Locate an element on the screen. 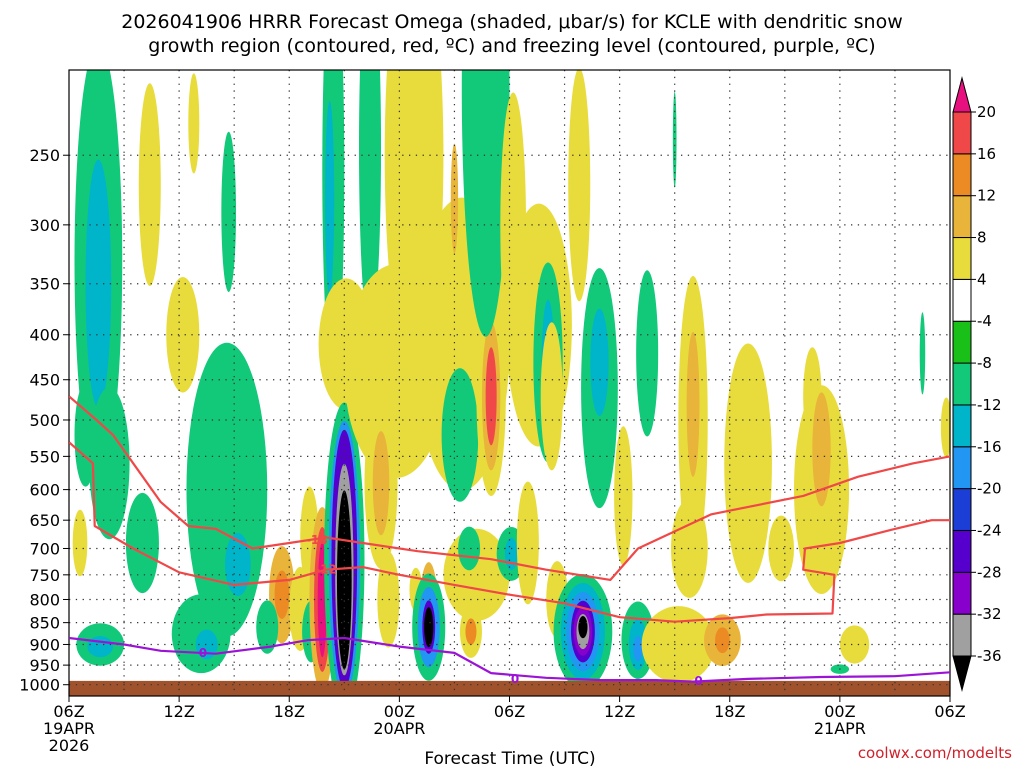 The height and width of the screenshot is (768, 1024). colorbar-label-4: -20 is located at coordinates (989, 489).